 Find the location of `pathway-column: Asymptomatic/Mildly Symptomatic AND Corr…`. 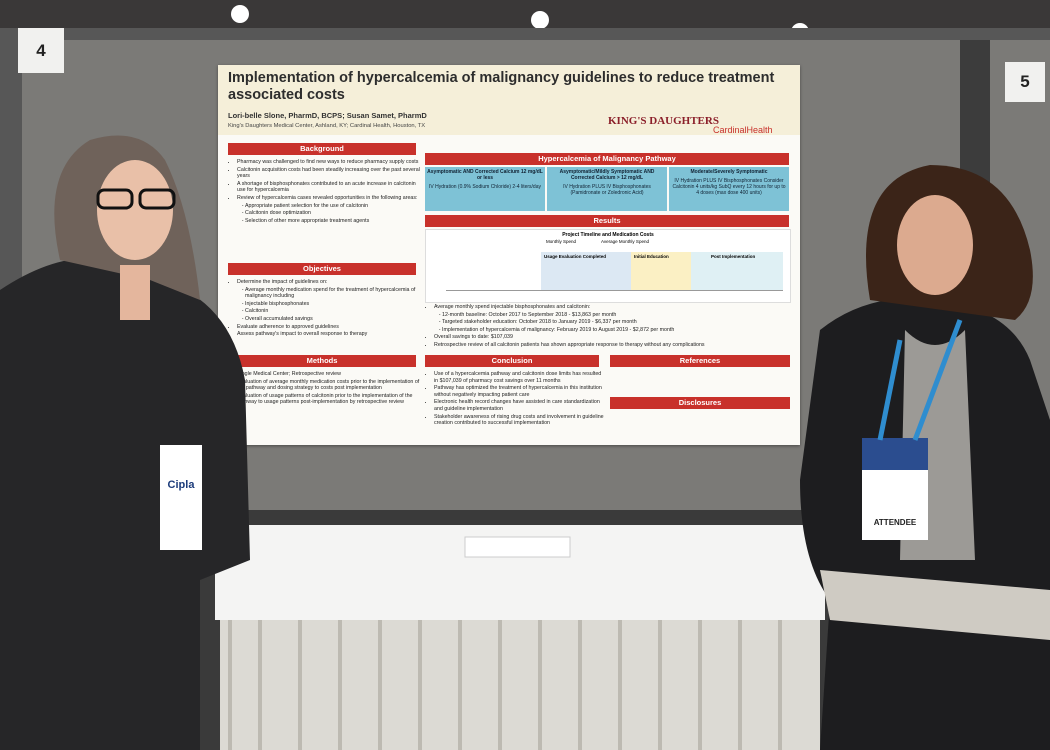

pathway-column: Asymptomatic/Mildly Symptomatic AND Corr… is located at coordinates (607, 189).